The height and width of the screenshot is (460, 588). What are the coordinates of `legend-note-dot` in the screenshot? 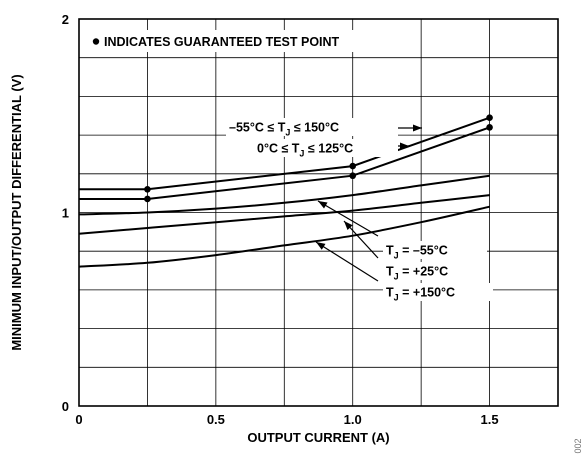 It's located at (96, 41).